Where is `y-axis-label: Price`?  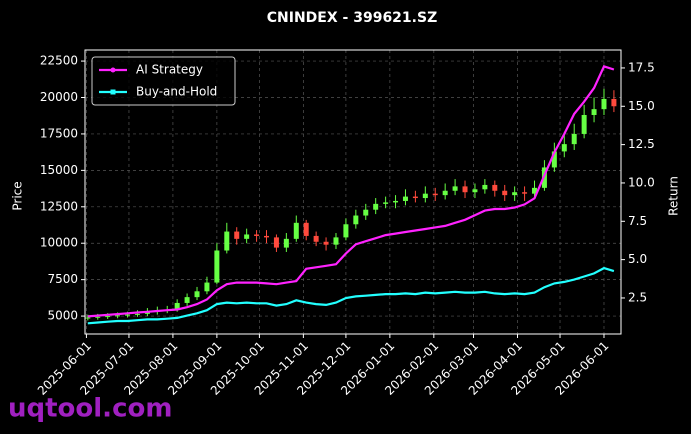
y-axis-label: Price is located at coordinates (18, 195).